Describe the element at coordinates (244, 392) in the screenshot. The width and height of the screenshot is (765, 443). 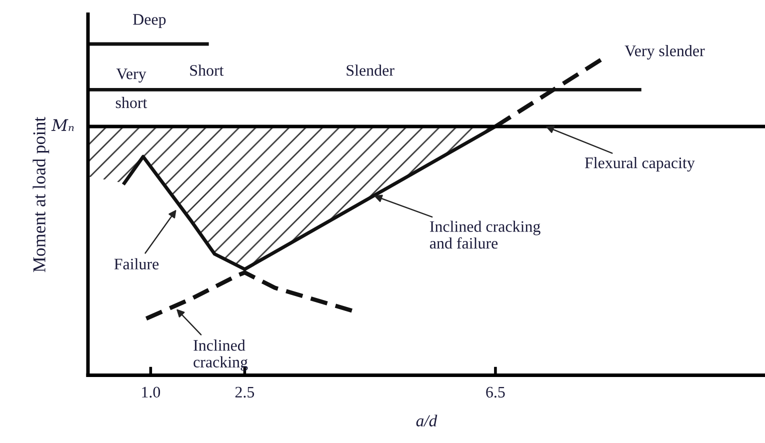
I see `x-tick-label: 2.5` at that location.